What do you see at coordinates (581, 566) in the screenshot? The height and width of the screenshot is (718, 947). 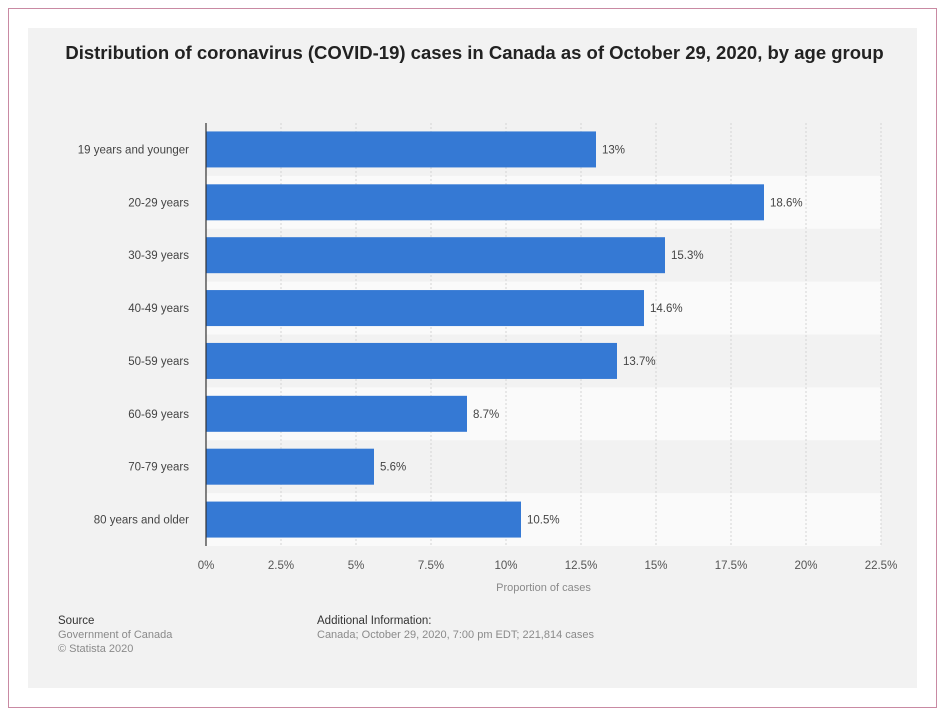 I see `x-tick-label: 12.5%` at bounding box center [581, 566].